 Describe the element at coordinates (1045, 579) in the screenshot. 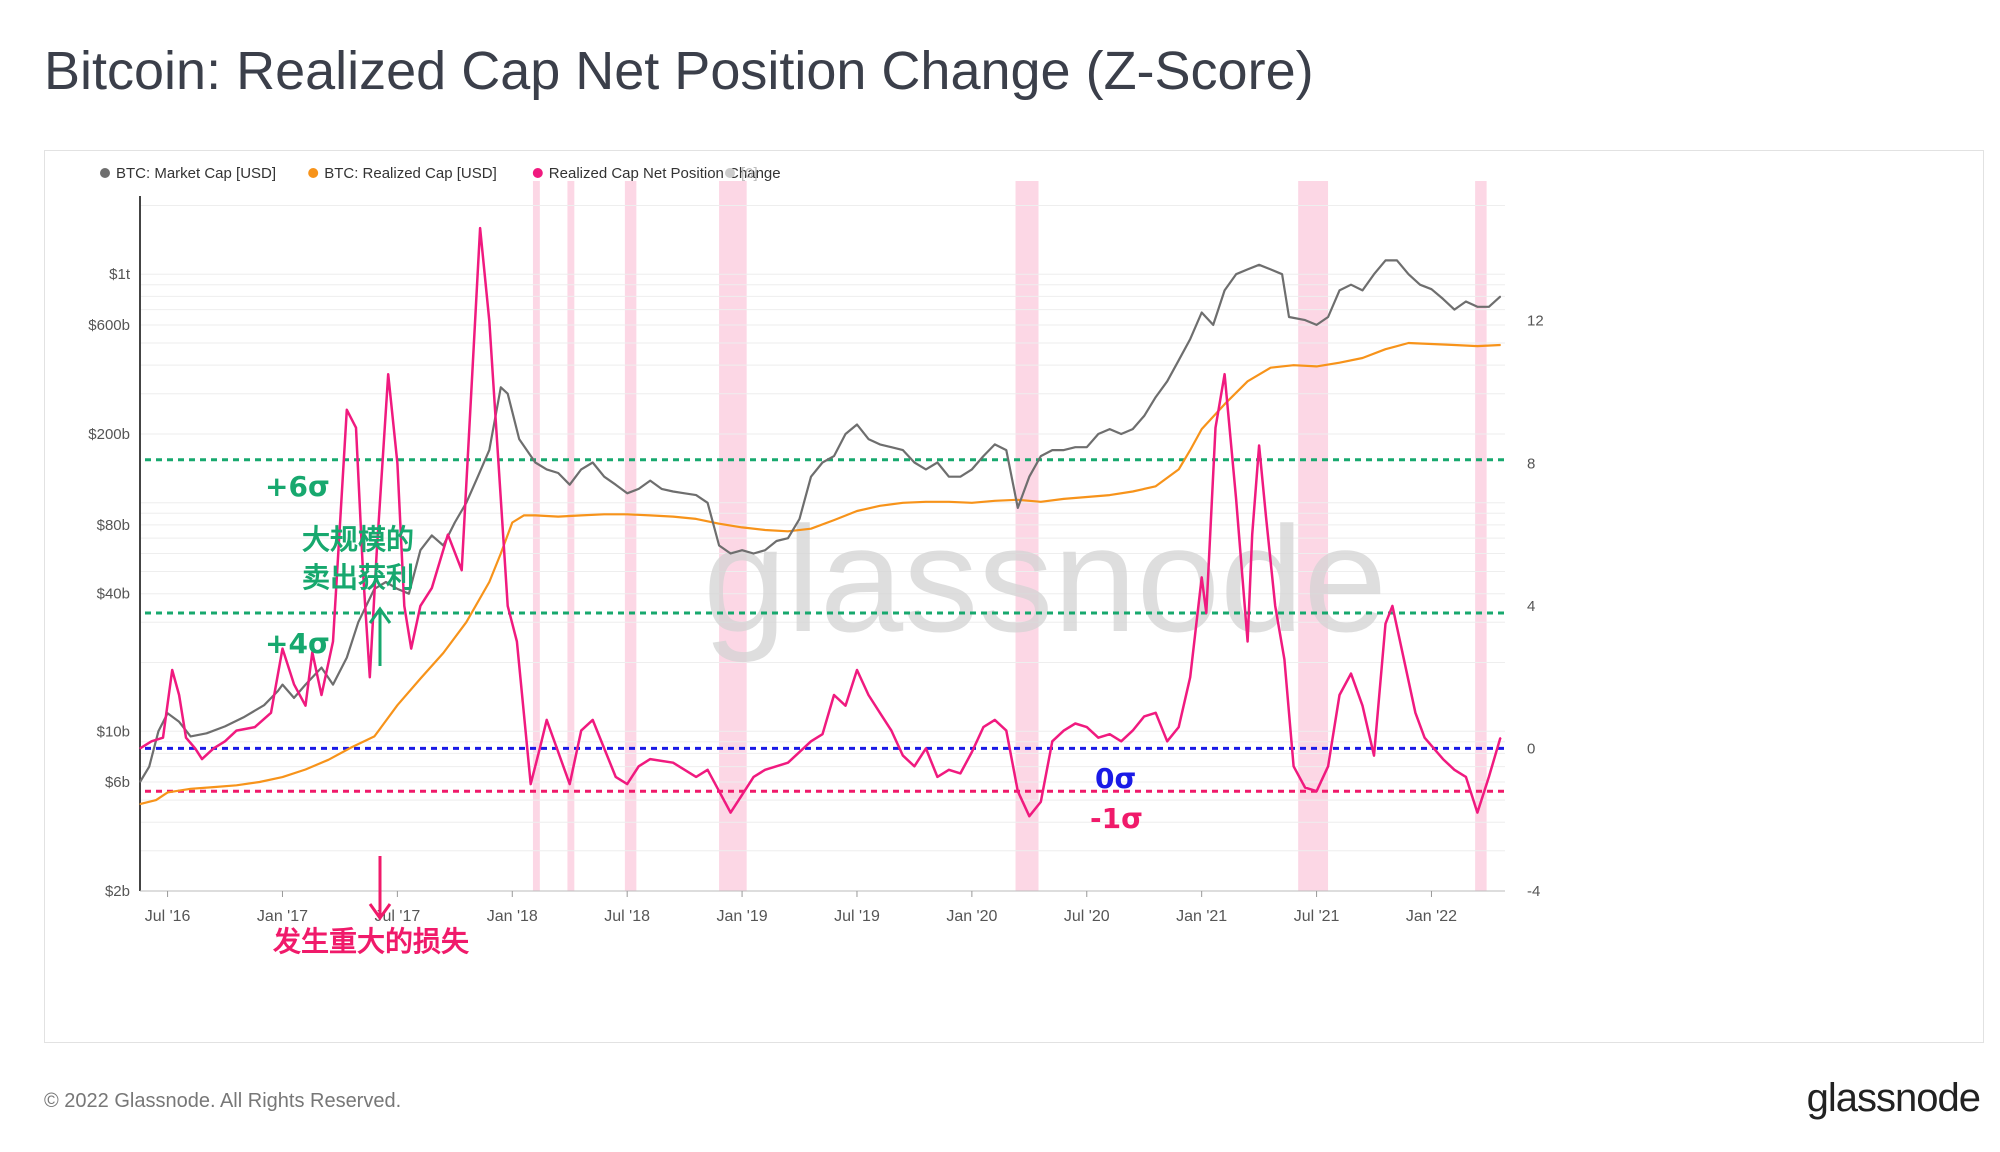

I see `watermark-text: glassnode` at that location.